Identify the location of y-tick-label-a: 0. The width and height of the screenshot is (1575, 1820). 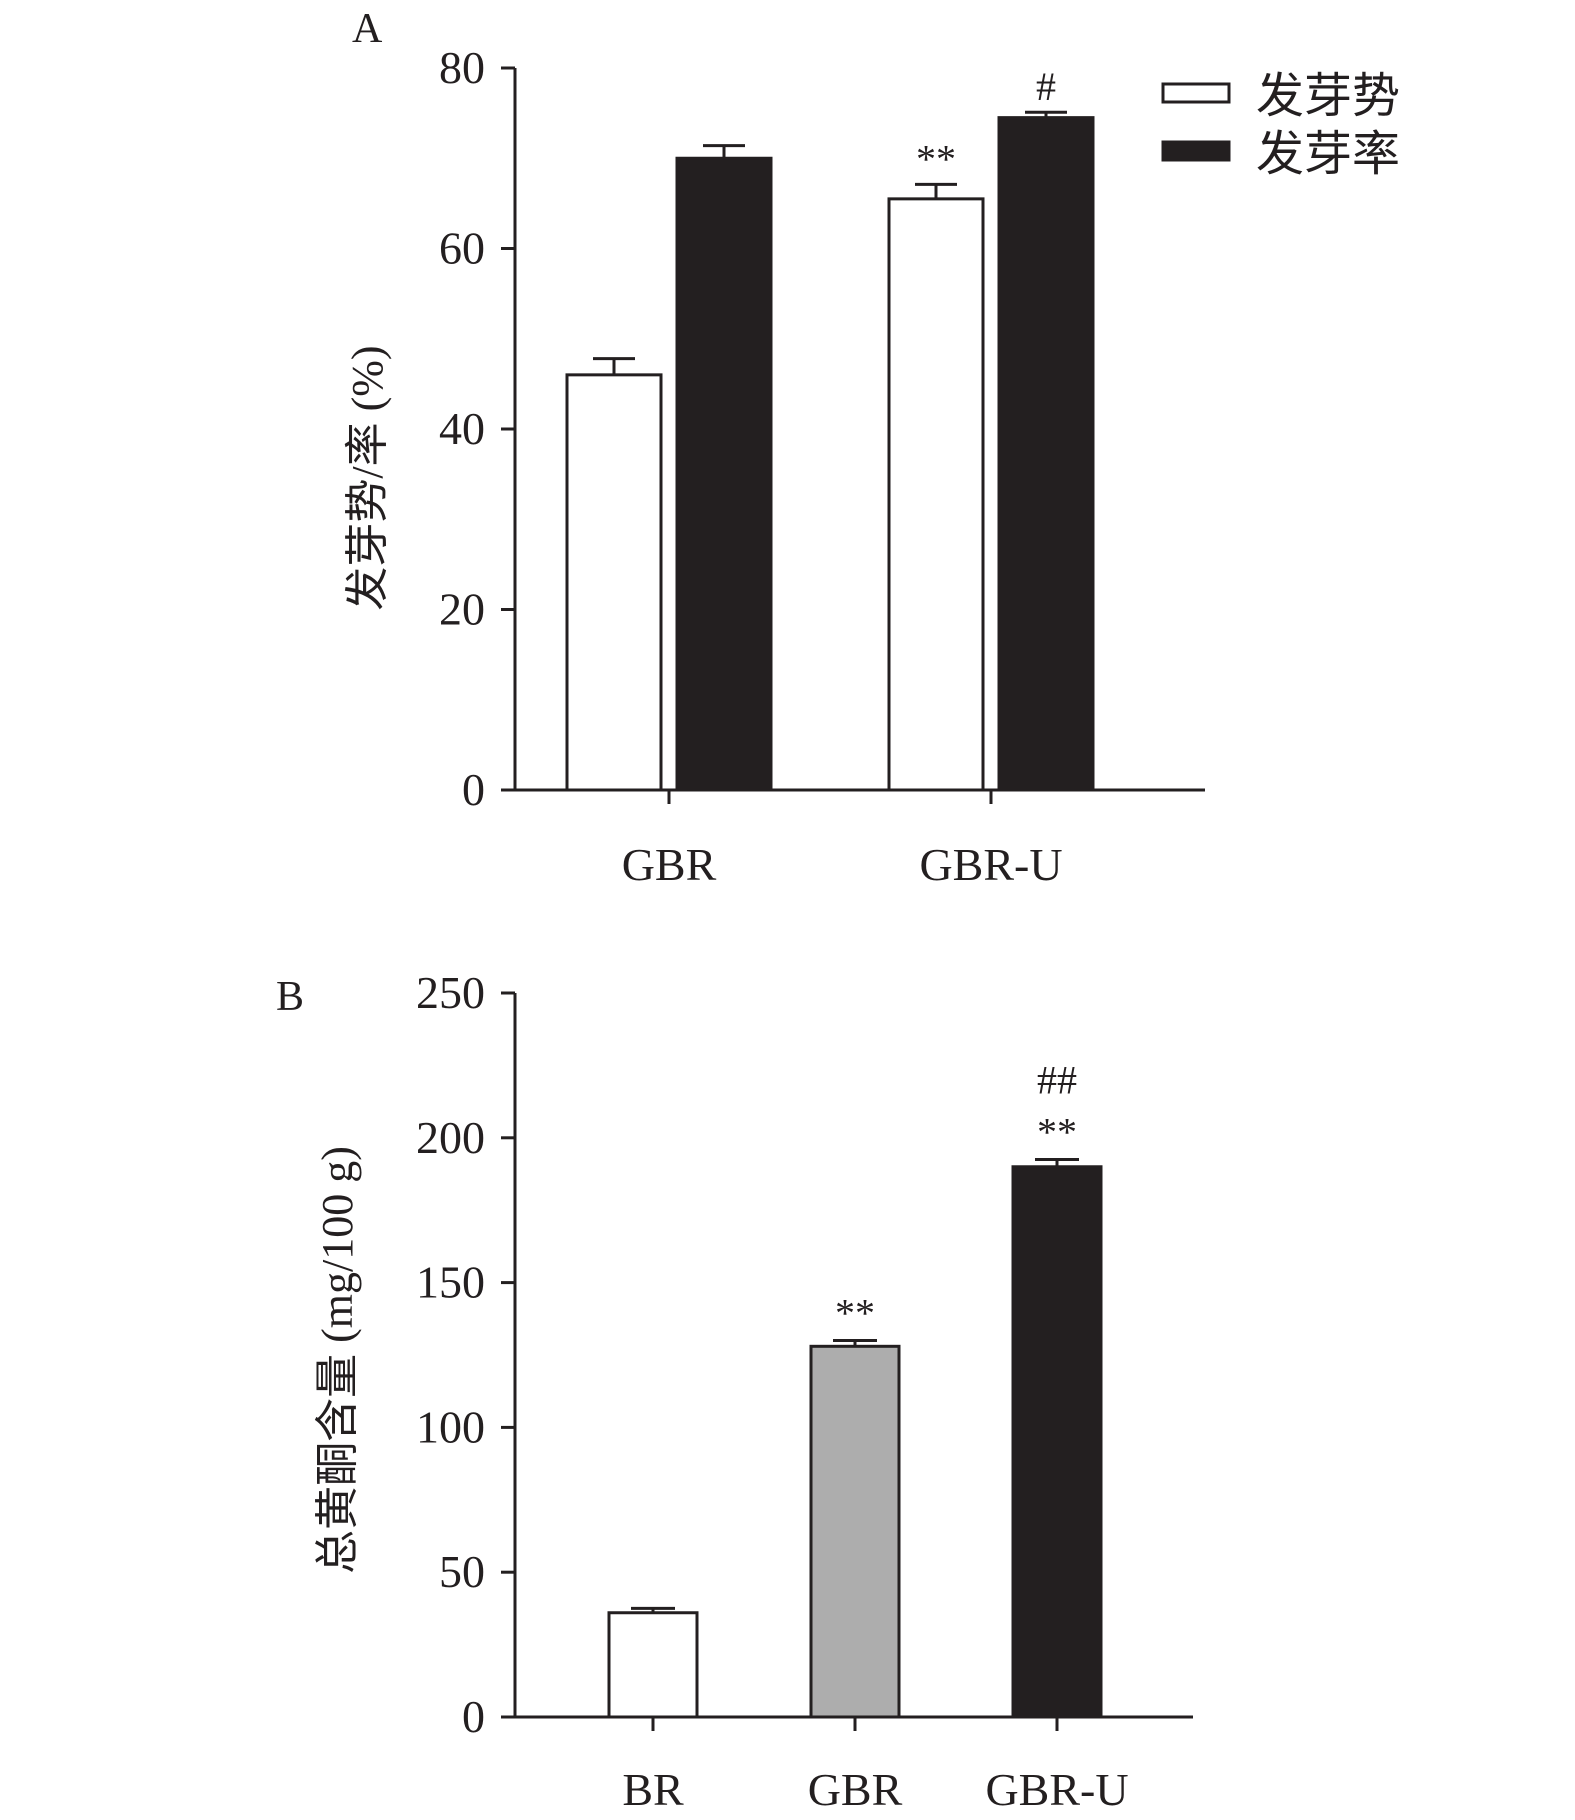
(473, 789).